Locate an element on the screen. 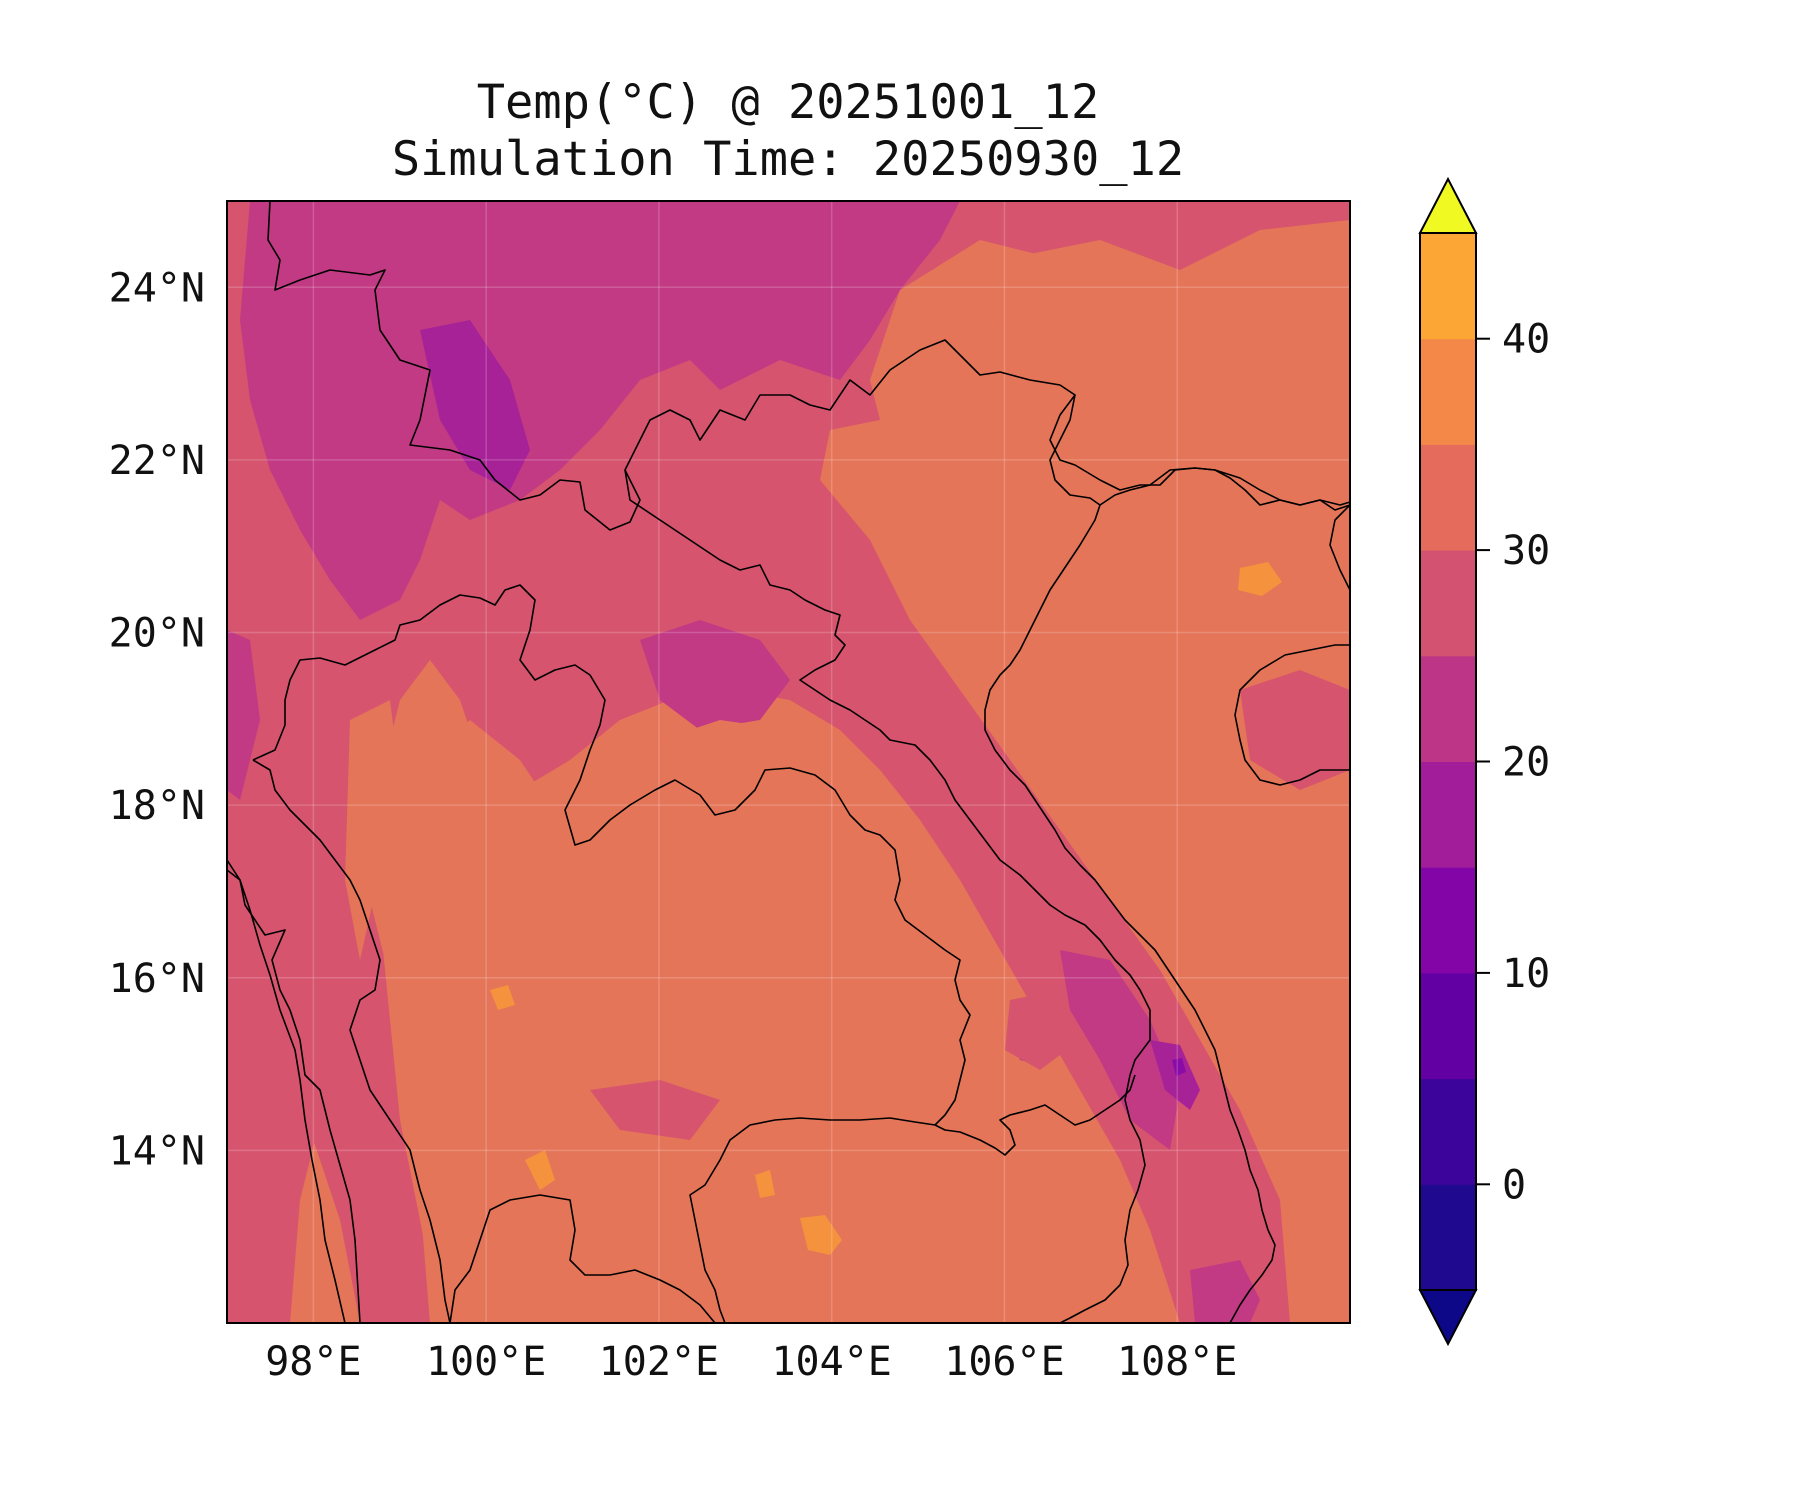 The image size is (1800, 1500). colorbar-tick-label-4: 40 is located at coordinates (1526, 340).